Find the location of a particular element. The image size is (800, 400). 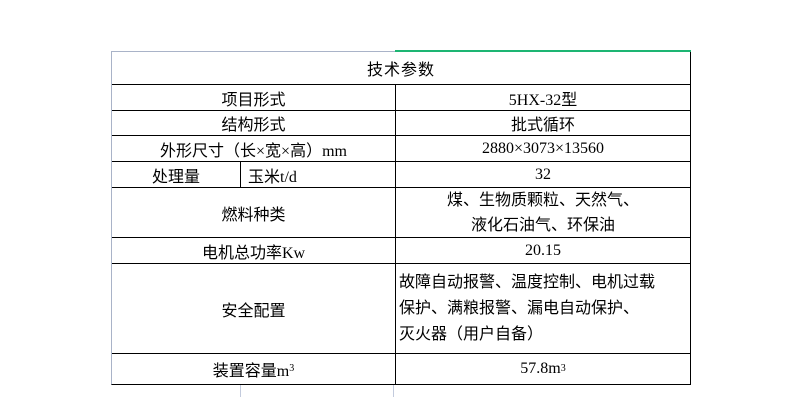

table-title: 技术参数 is located at coordinates (400, 70).